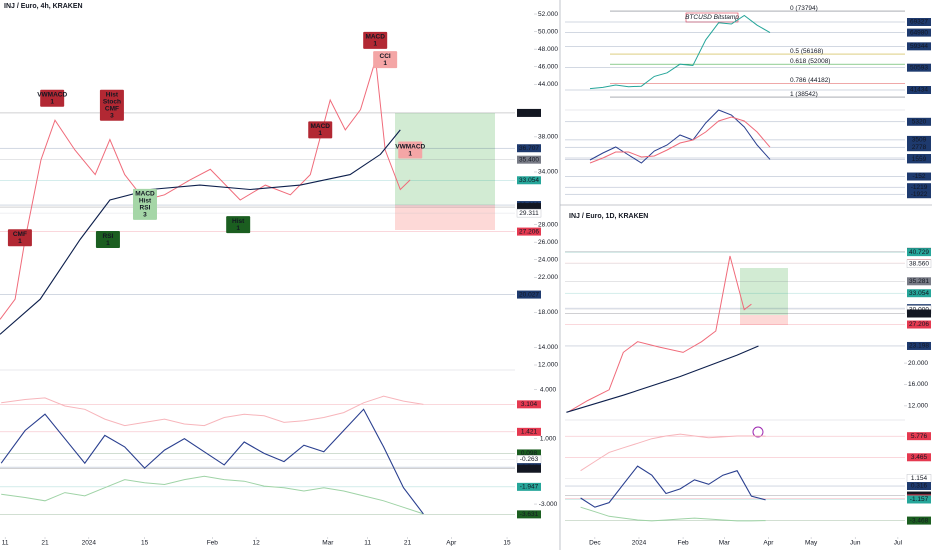 The image size is (932, 550). Describe the element at coordinates (548, 172) in the screenshot. I see `y-tick-label: 34.000` at that location.